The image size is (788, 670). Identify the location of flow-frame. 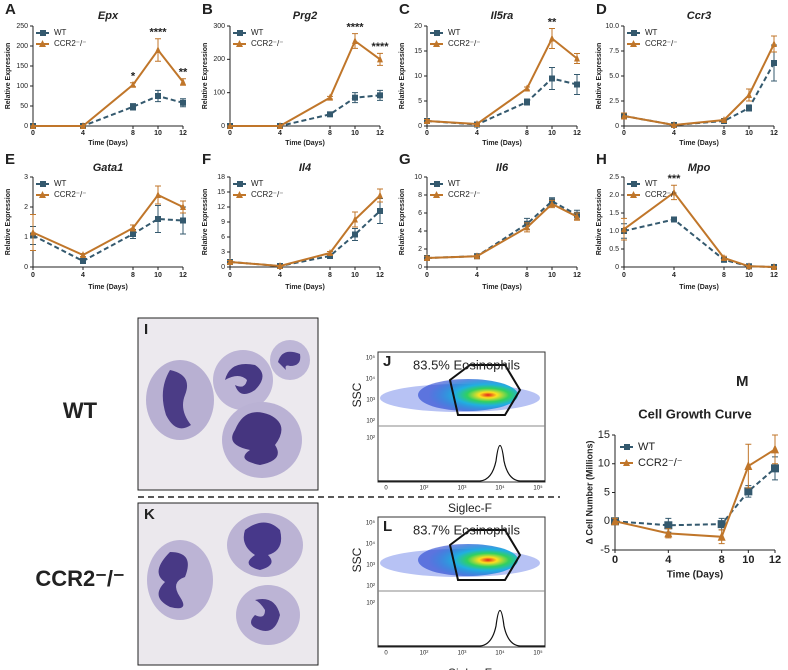
(461, 417).